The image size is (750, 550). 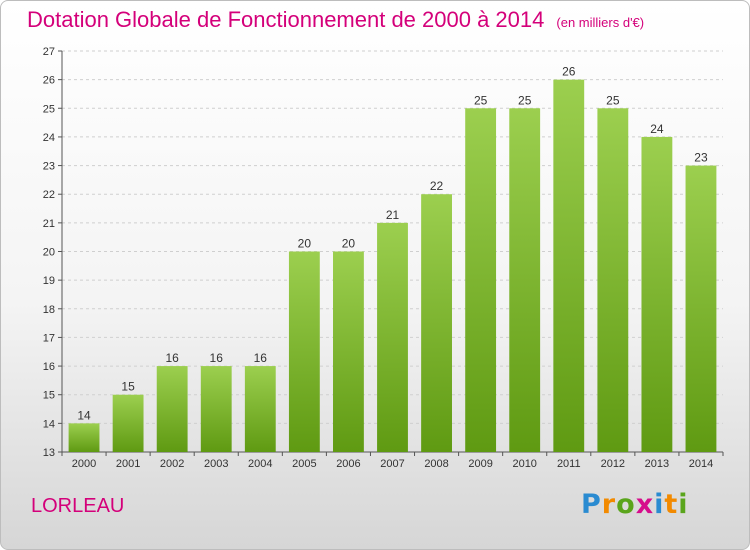 What do you see at coordinates (569, 464) in the screenshot?
I see `x-tick-label: 2011` at bounding box center [569, 464].